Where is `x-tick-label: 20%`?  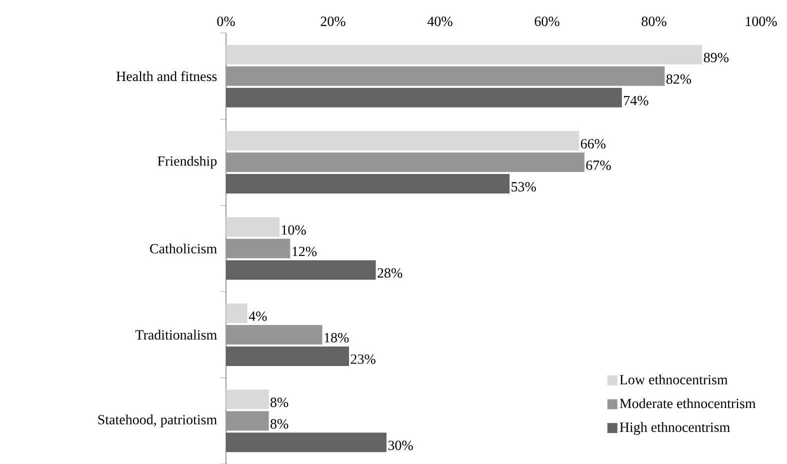 x-tick-label: 20% is located at coordinates (333, 21).